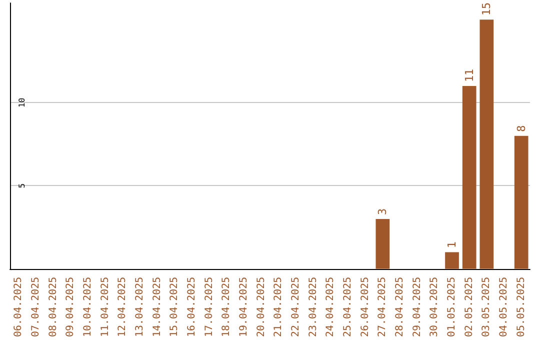 This screenshot has width=540, height=340. What do you see at coordinates (157, 307) in the screenshot?
I see `x-tick-label: 14.04.2025` at bounding box center [157, 307].